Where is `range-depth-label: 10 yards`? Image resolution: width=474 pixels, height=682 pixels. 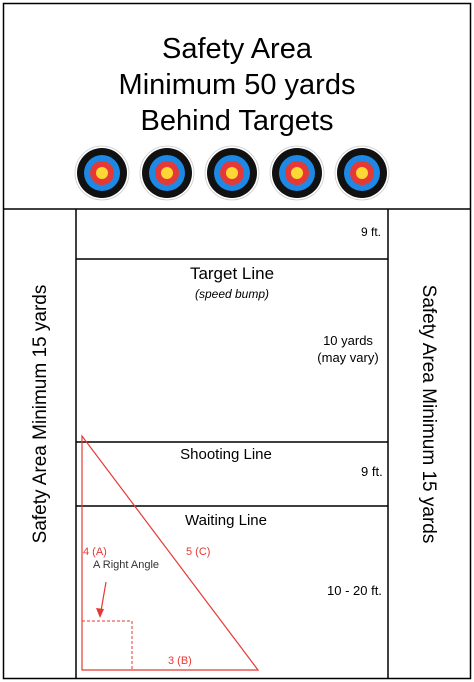
range-depth-label: 10 yards is located at coordinates (348, 340).